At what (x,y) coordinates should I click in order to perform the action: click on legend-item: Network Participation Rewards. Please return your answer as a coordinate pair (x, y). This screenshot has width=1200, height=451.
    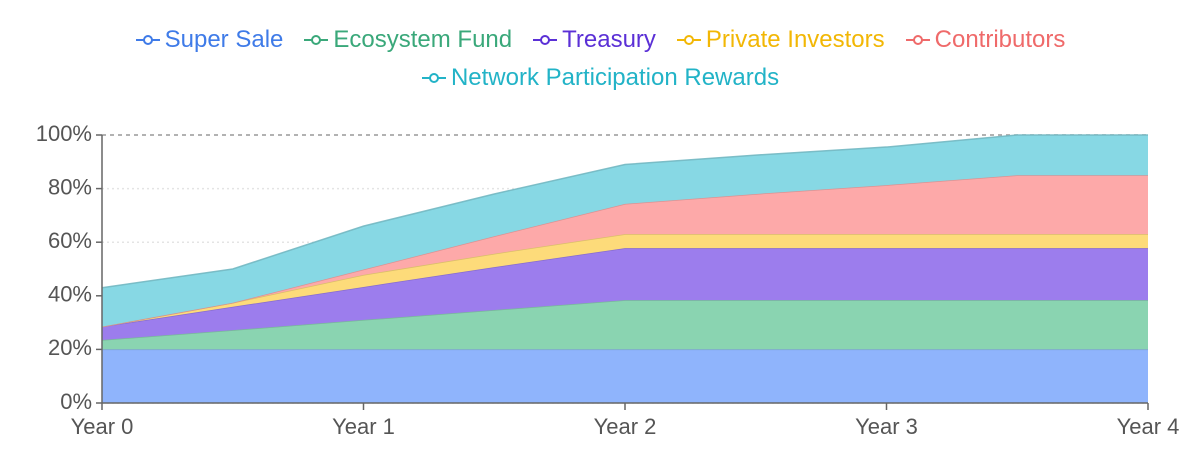
    Looking at the image, I should click on (600, 78).